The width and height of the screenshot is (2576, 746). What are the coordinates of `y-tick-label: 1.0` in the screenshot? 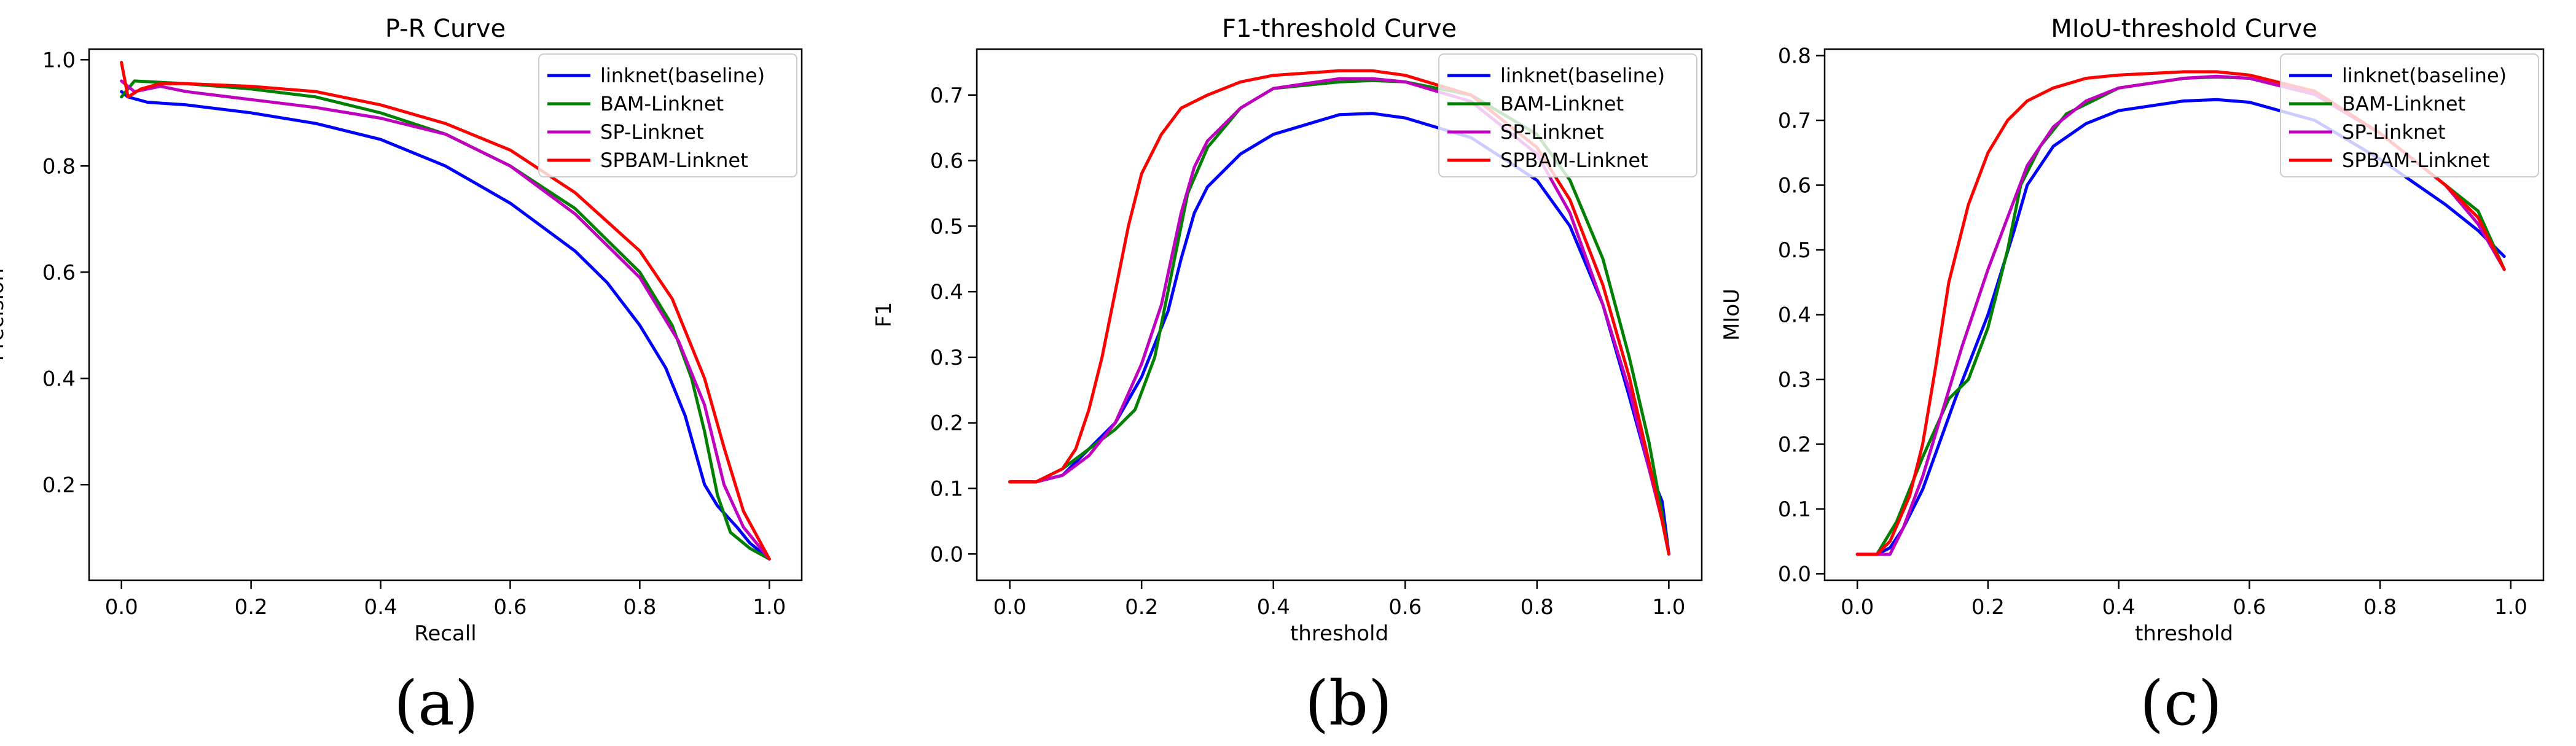 It's located at (59, 60).